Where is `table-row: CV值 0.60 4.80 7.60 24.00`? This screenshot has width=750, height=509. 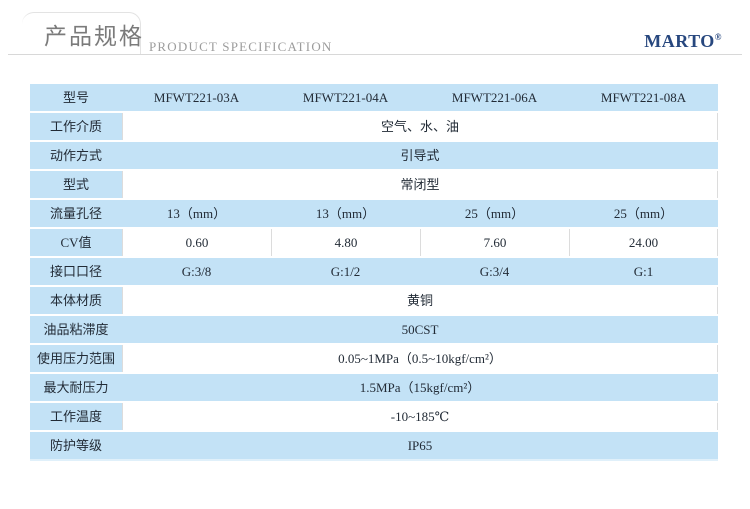
table-row: CV值 0.60 4.80 7.60 24.00 is located at coordinates (374, 242).